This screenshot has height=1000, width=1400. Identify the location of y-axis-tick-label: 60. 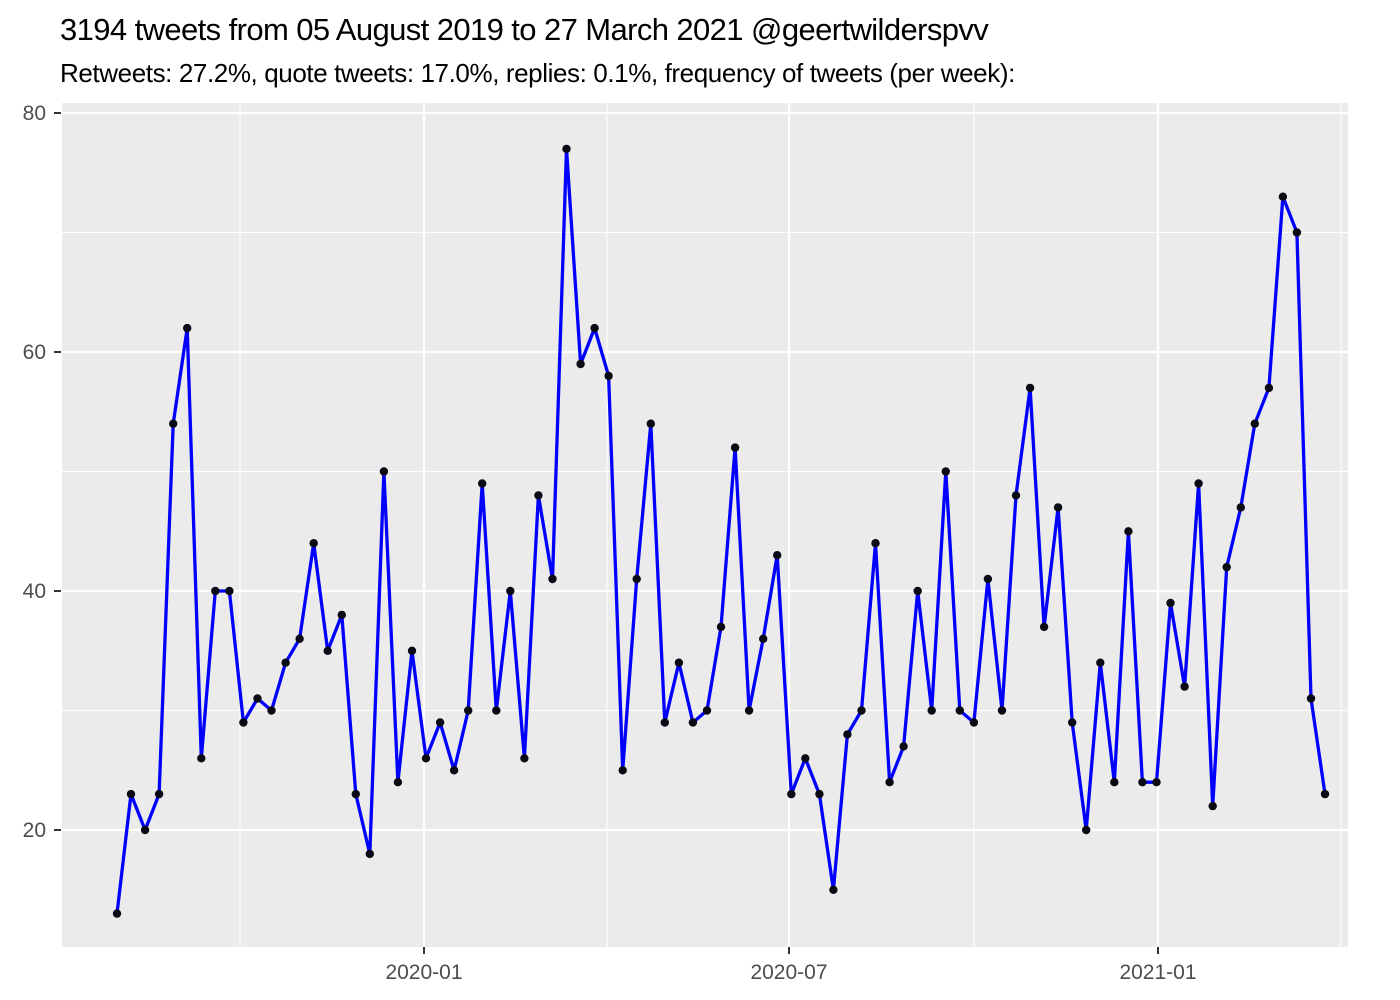
(34, 352).